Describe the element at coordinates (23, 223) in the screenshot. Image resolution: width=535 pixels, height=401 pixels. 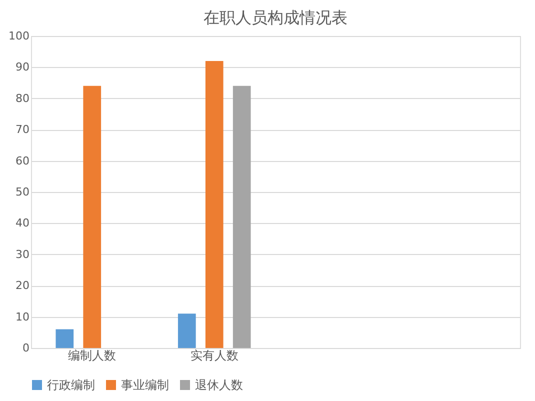
I see `y-tick-label: 40` at that location.